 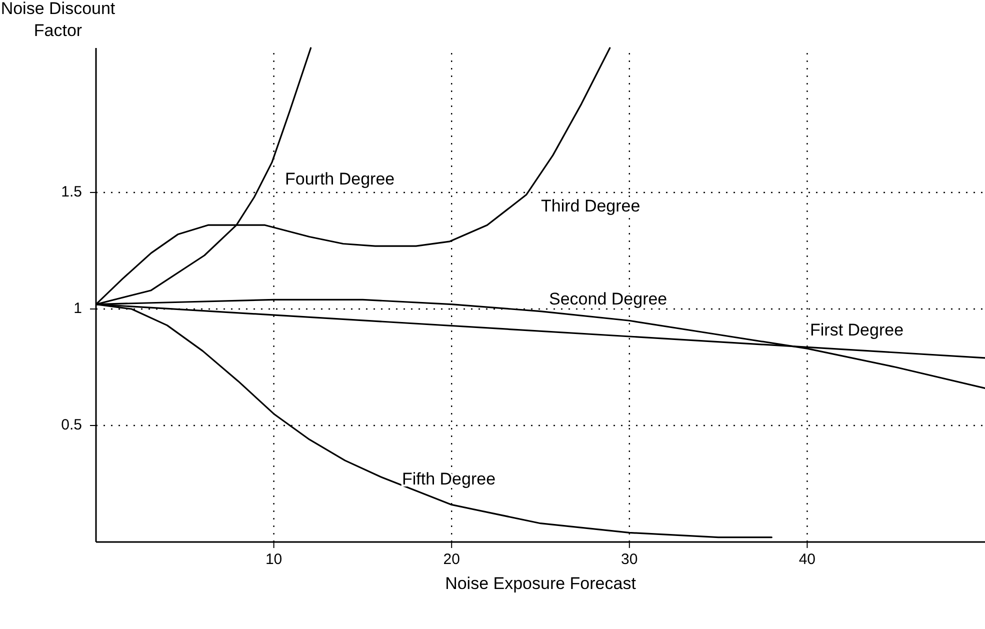 What do you see at coordinates (71, 191) in the screenshot?
I see `y-tick-label: 1.5` at bounding box center [71, 191].